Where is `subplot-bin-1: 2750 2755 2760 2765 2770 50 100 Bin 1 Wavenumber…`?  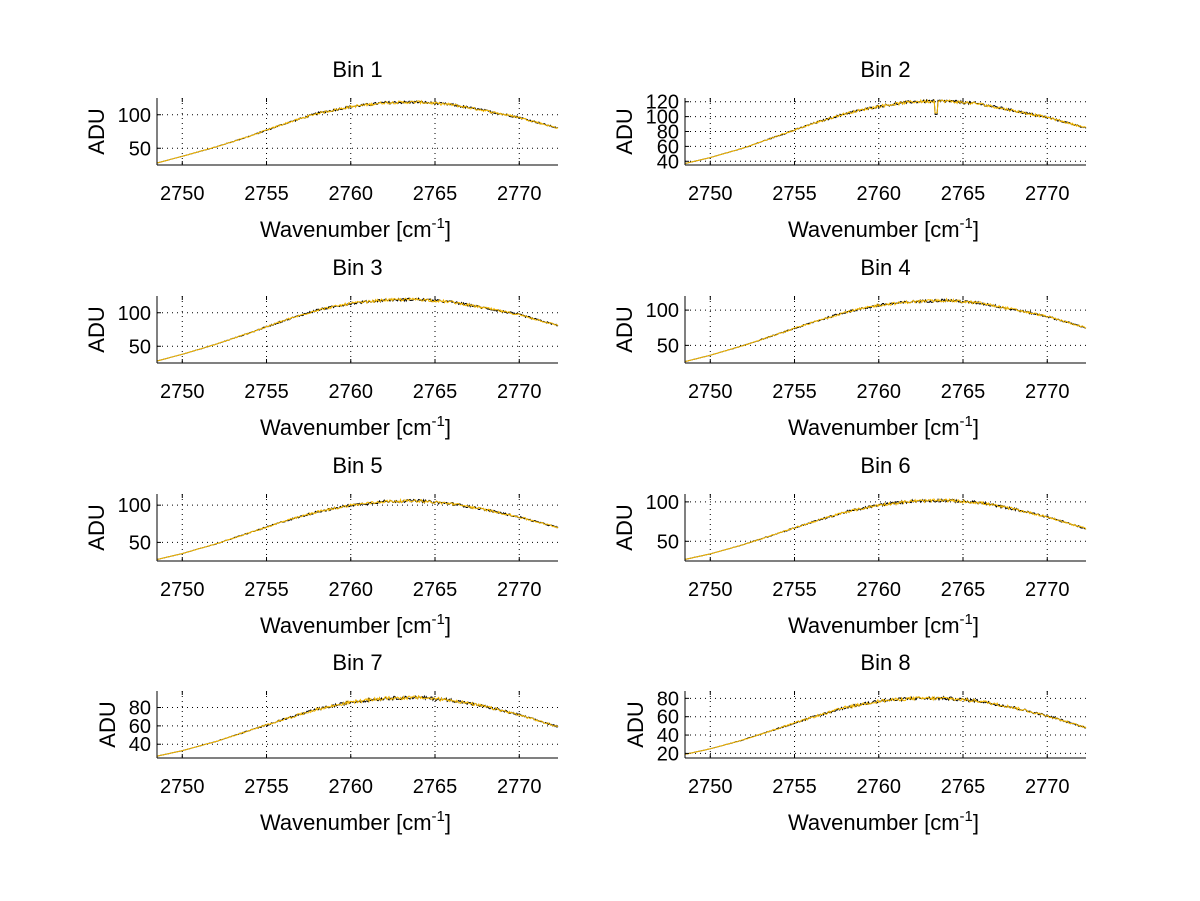 subplot-bin-1: 2750 2755 2760 2765 2770 50 100 Bin 1 Wavenumber… is located at coordinates (321, 149).